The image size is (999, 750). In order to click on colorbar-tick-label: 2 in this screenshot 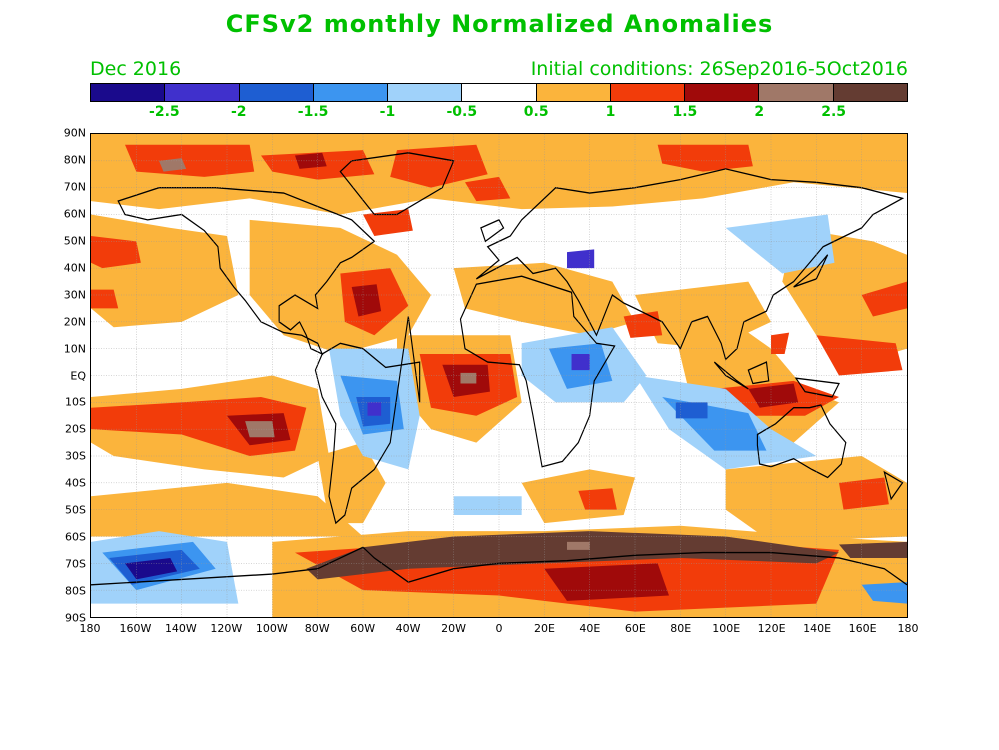, I will do `click(759, 112)`.